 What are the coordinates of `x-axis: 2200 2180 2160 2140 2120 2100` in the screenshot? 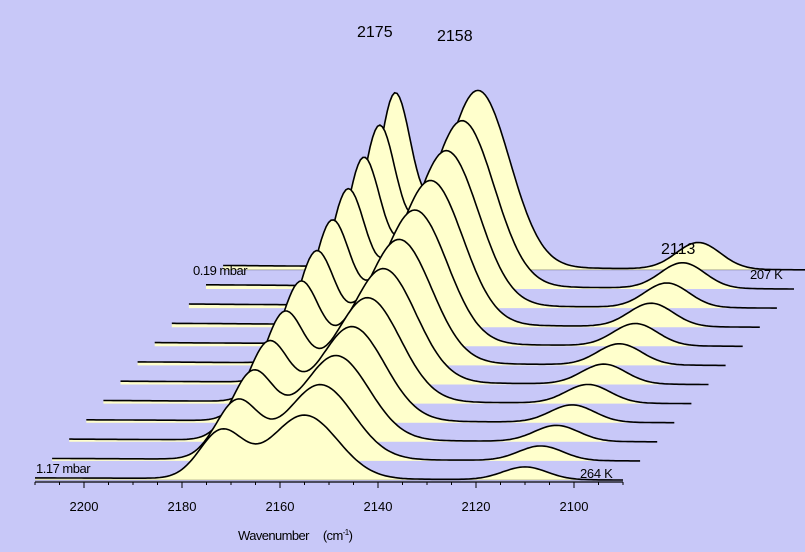 It's located at (329, 497).